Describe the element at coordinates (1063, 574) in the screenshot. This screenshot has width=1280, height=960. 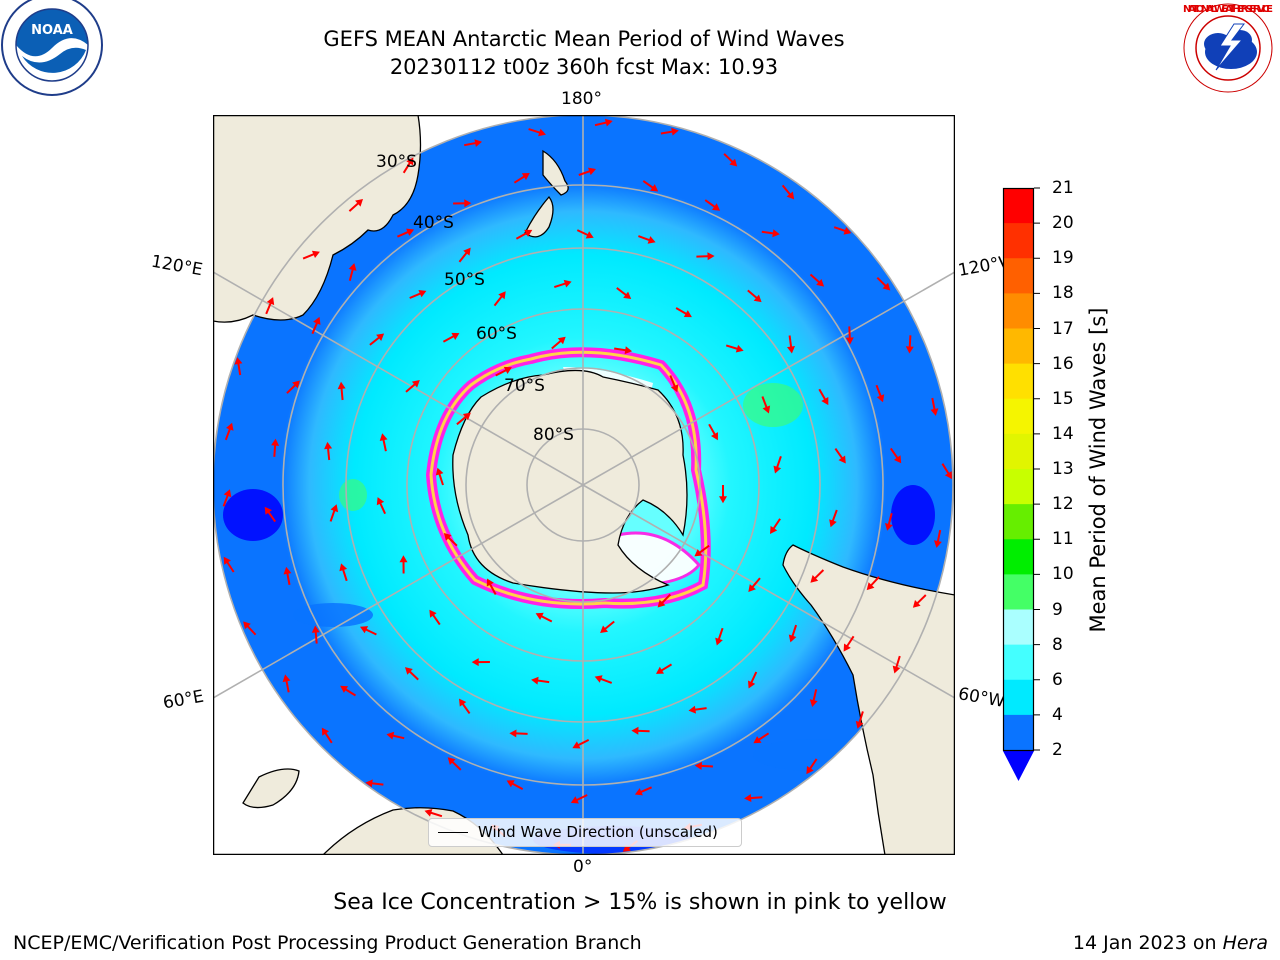
I see `colorbar-tick-label: 10` at that location.